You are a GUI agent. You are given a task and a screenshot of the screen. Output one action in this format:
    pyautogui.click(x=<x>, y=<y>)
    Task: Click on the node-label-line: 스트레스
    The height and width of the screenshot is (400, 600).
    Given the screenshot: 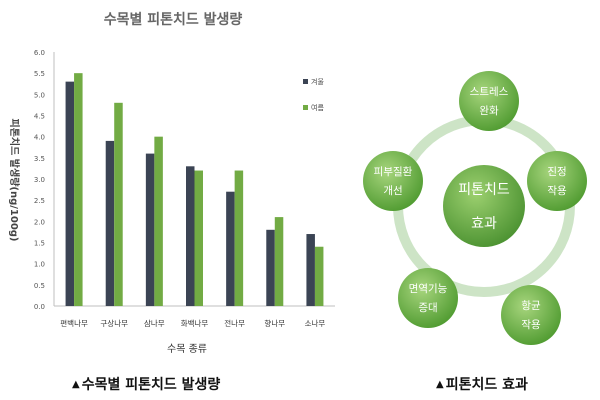 What is the action you would take?
    pyautogui.click(x=489, y=92)
    